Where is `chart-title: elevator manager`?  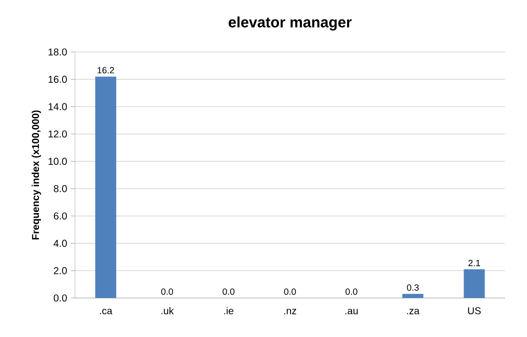 chart-title: elevator manager is located at coordinates (290, 23).